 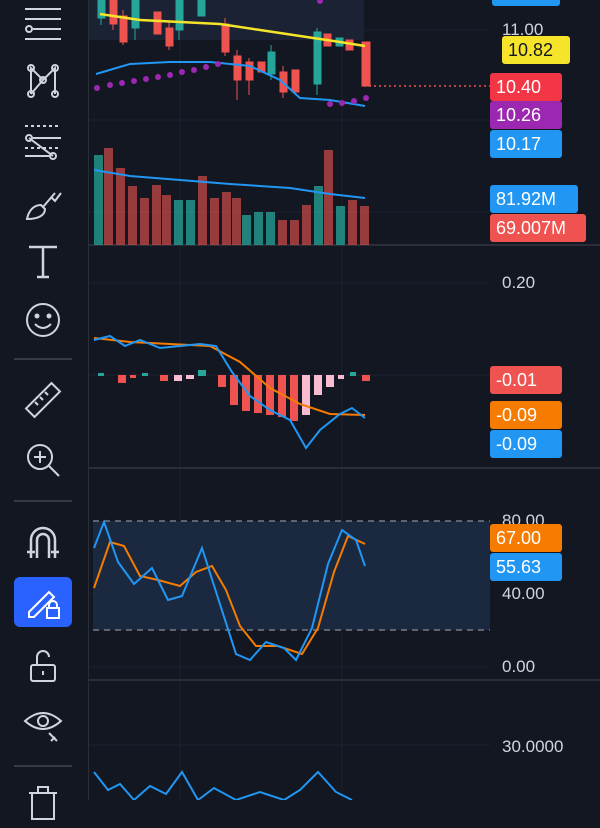 I want to click on price-top-badge, so click(x=526, y=3).